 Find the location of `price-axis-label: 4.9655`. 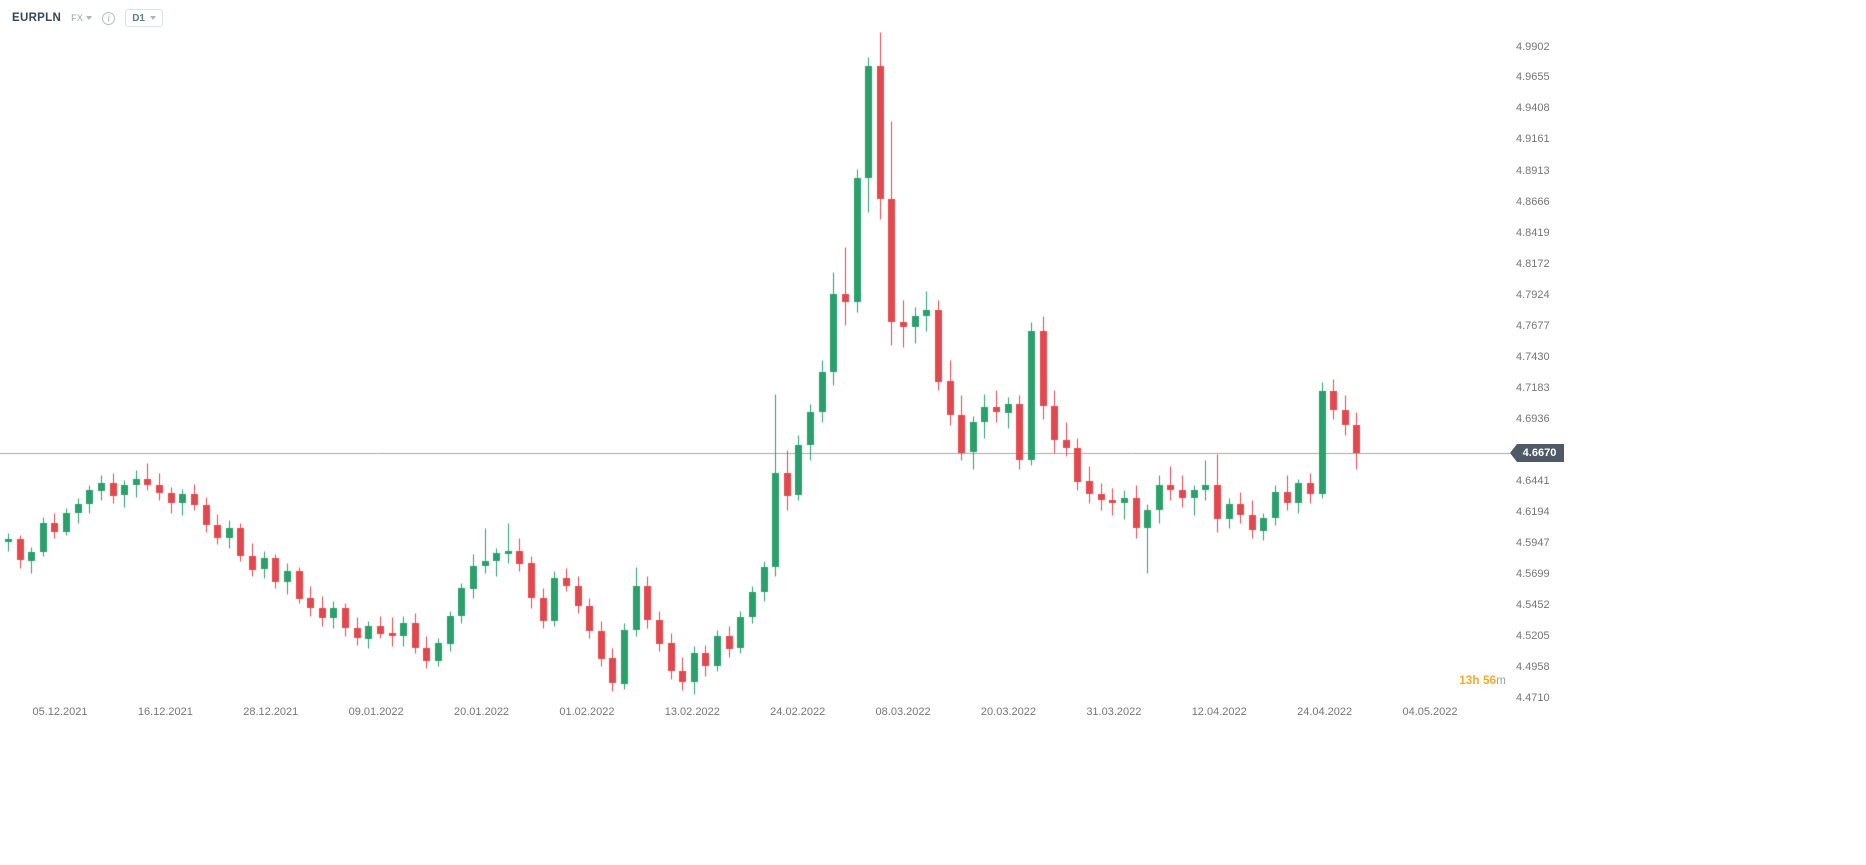

price-axis-label: 4.9655 is located at coordinates (1533, 77).